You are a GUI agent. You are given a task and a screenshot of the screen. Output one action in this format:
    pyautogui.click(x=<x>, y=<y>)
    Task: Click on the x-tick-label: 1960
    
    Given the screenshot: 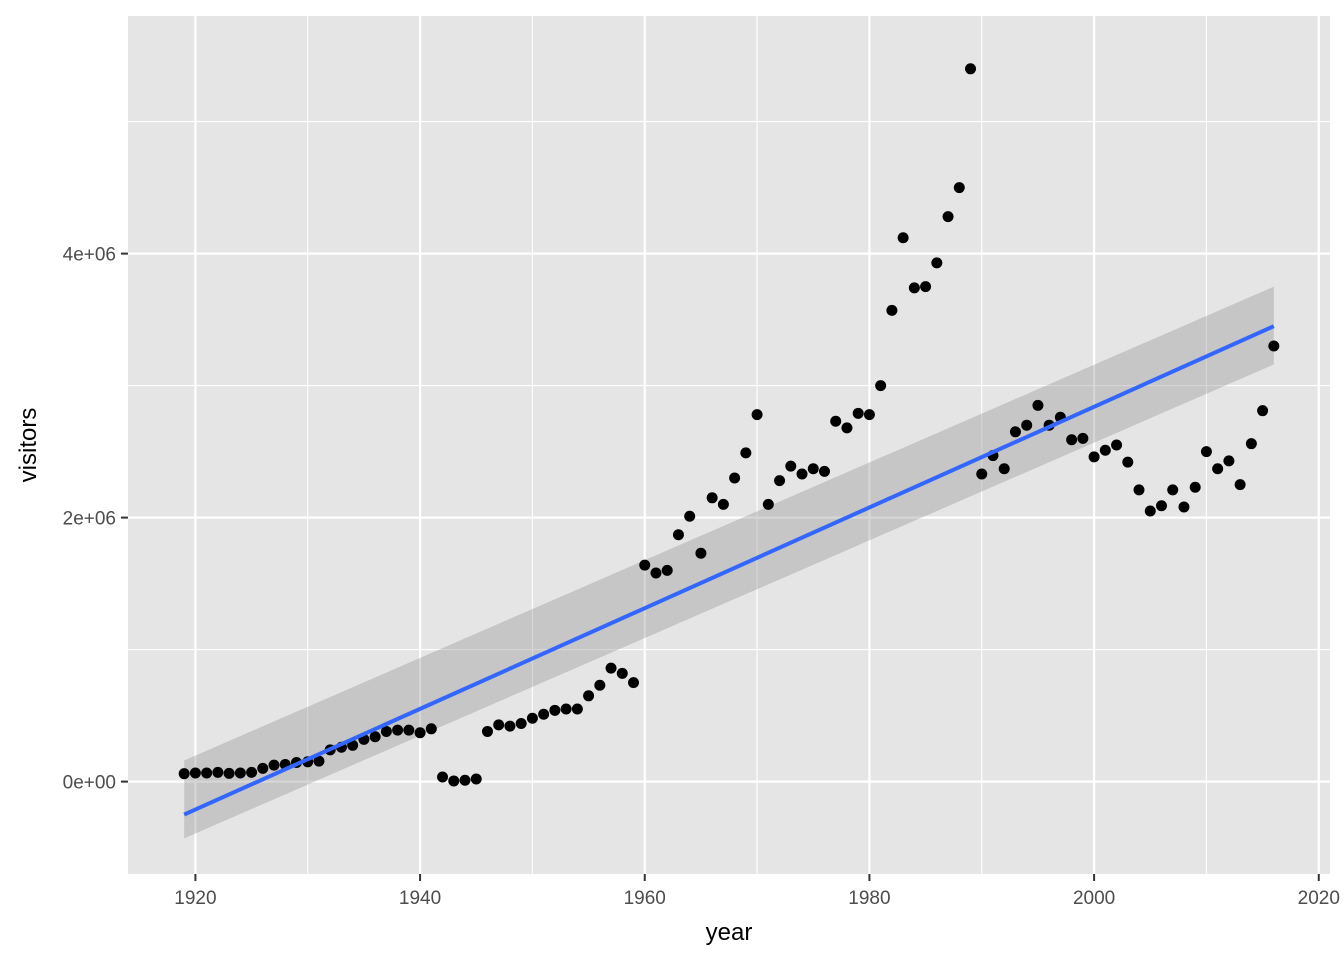 What is the action you would take?
    pyautogui.click(x=645, y=898)
    